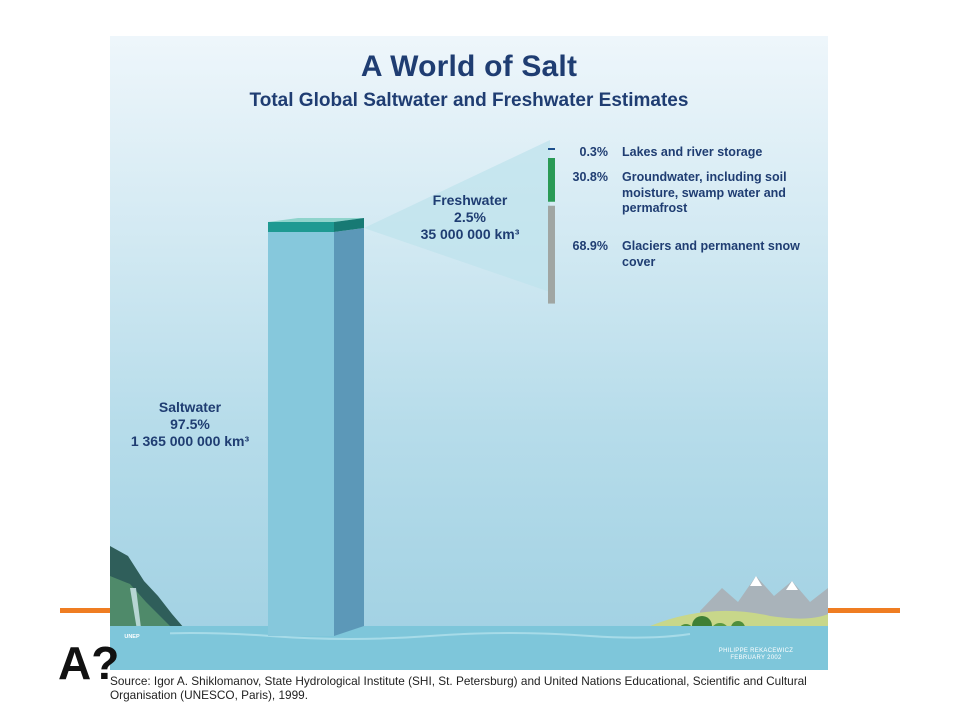 The height and width of the screenshot is (720, 960). Describe the element at coordinates (470, 200) in the screenshot. I see `freshwater-name: Freshwater` at that location.